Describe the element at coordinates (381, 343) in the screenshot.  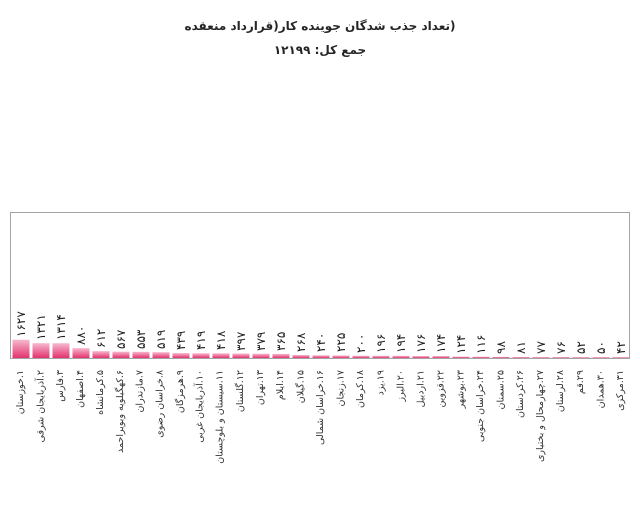
I see `value-label-19: ۱۹۶` at that location.